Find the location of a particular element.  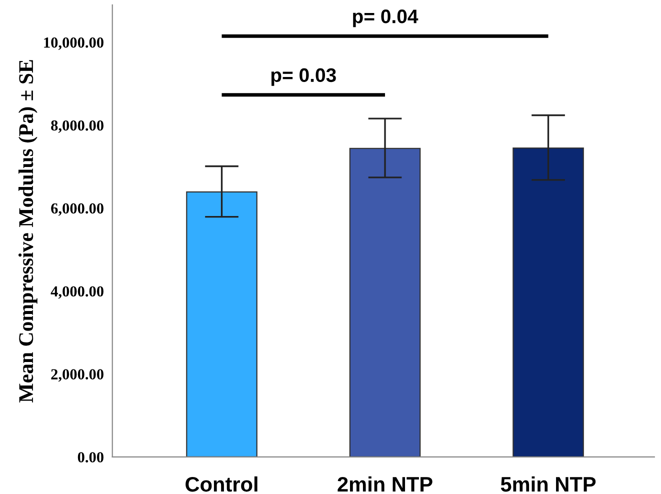

y-tick-label: 8,000.00 is located at coordinates (77, 126).